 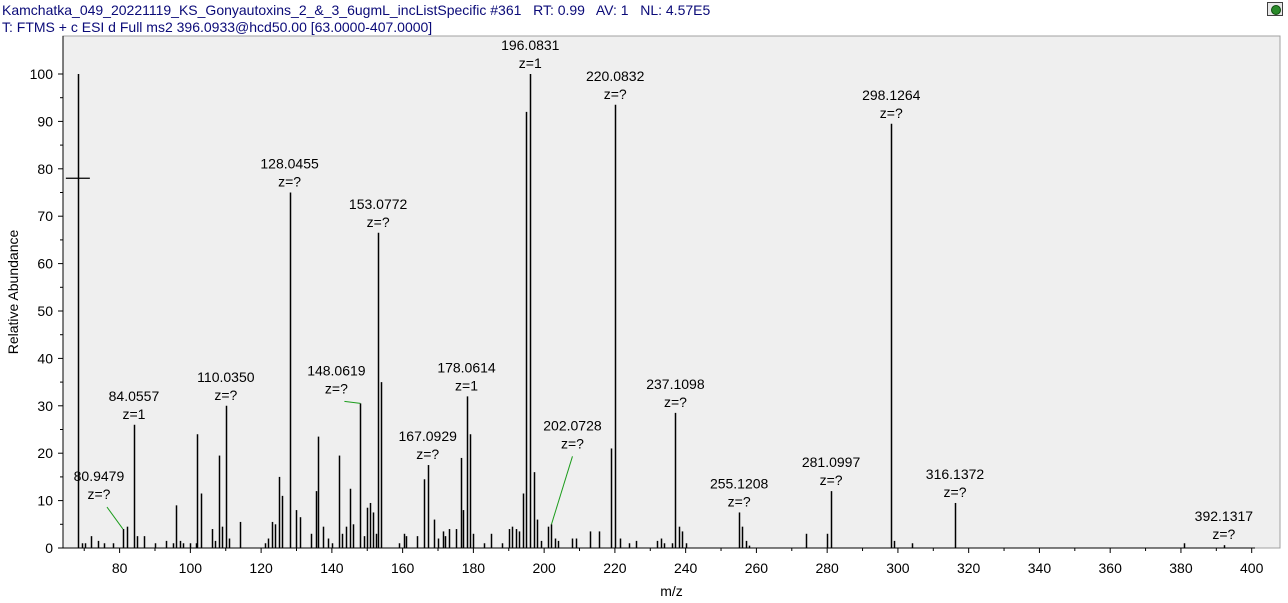 What do you see at coordinates (955, 474) in the screenshot?
I see `peak-mz-label: 316.1372` at bounding box center [955, 474].